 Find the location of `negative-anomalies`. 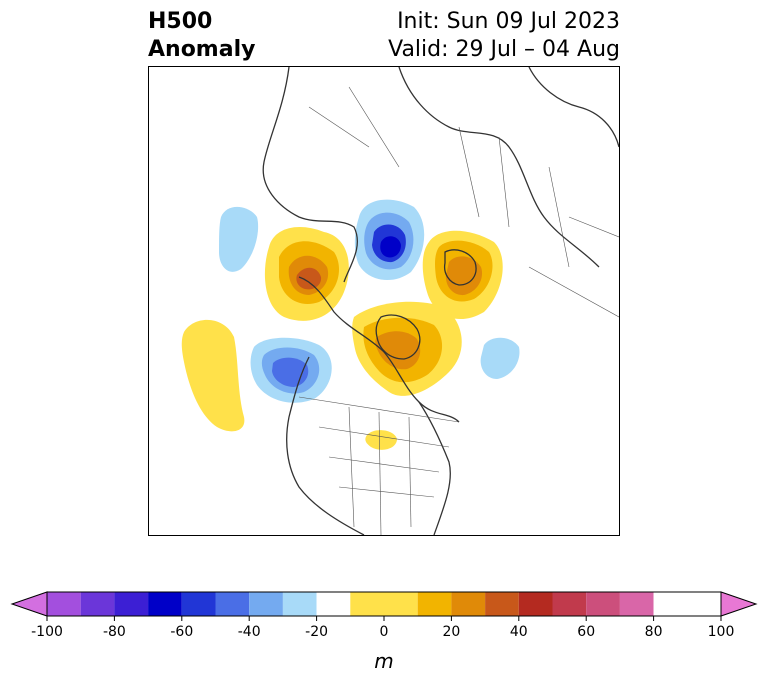

negative-anomalies is located at coordinates (369, 301).